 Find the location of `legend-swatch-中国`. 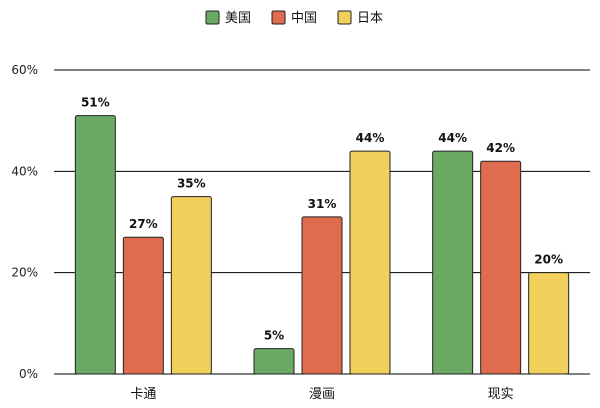

legend-swatch-中国 is located at coordinates (278, 17).